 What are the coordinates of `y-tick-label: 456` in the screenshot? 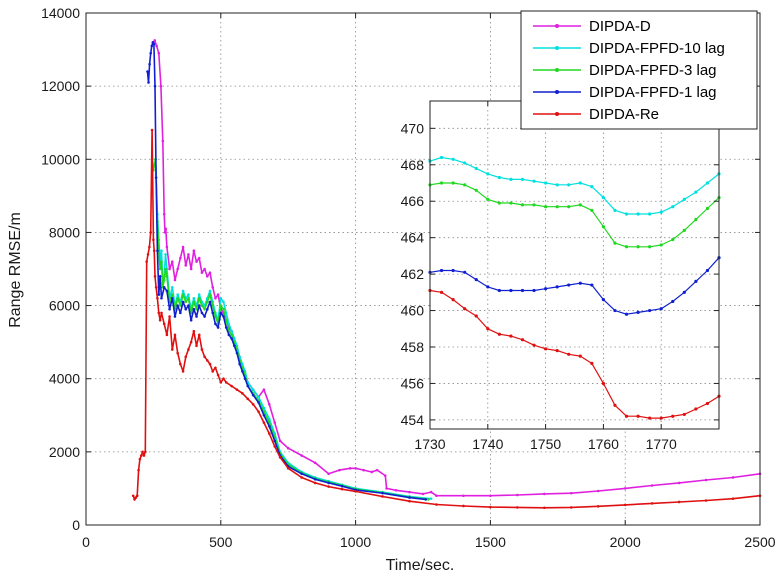 It's located at (413, 383).